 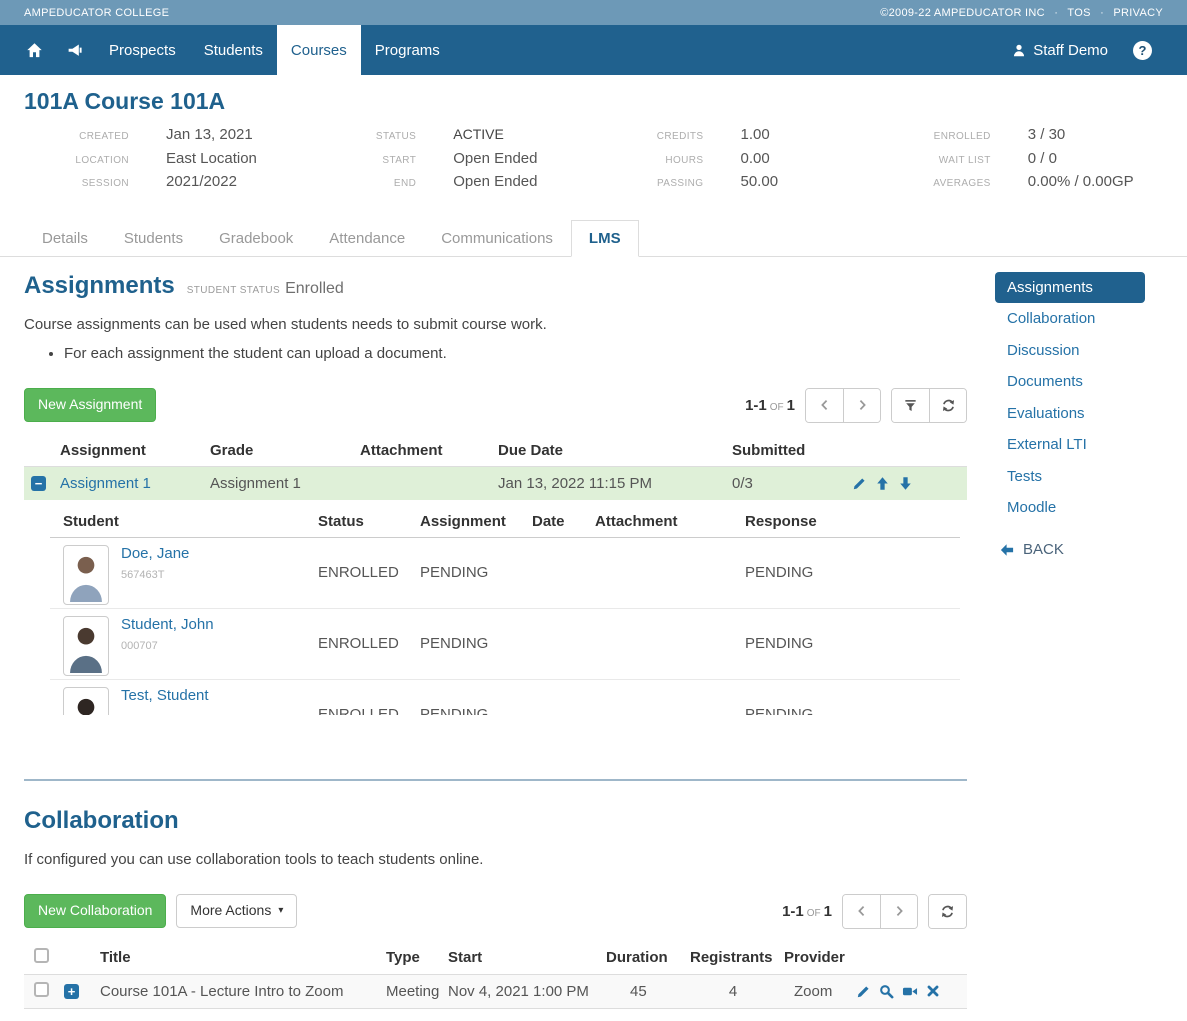 What do you see at coordinates (97, 12) in the screenshot?
I see `brand: AMPEDUCATOR COLLEGE` at bounding box center [97, 12].